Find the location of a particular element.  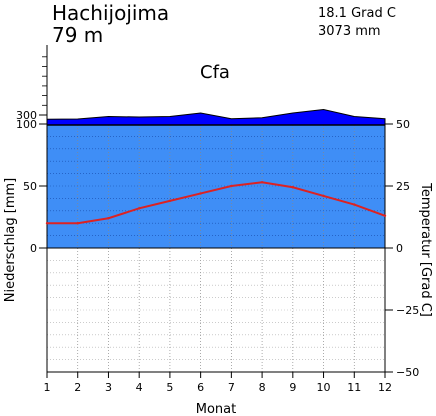

x-tick-label: 2 is located at coordinates (77, 387).